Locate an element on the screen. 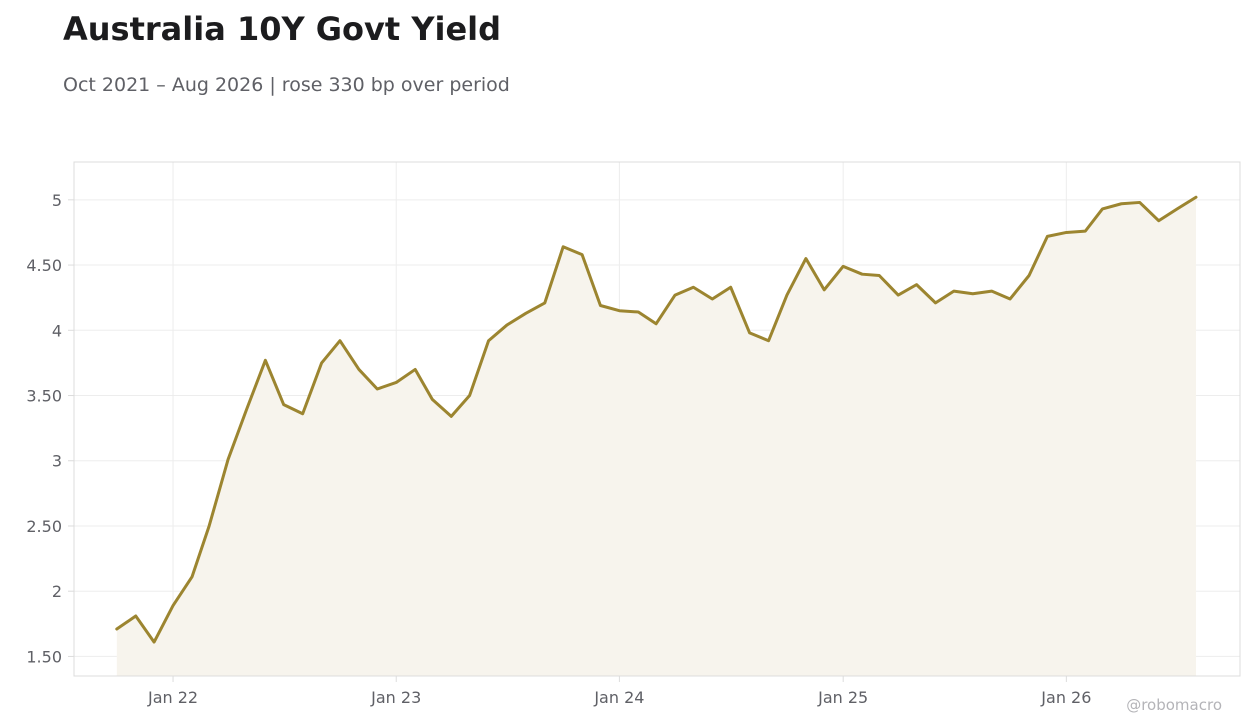  y-tick-label: 4 is located at coordinates (57, 330).